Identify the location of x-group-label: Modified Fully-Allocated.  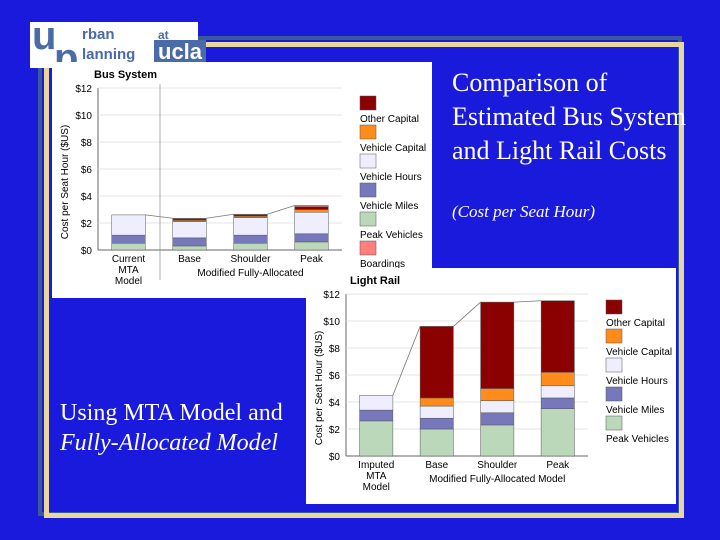
(250, 273).